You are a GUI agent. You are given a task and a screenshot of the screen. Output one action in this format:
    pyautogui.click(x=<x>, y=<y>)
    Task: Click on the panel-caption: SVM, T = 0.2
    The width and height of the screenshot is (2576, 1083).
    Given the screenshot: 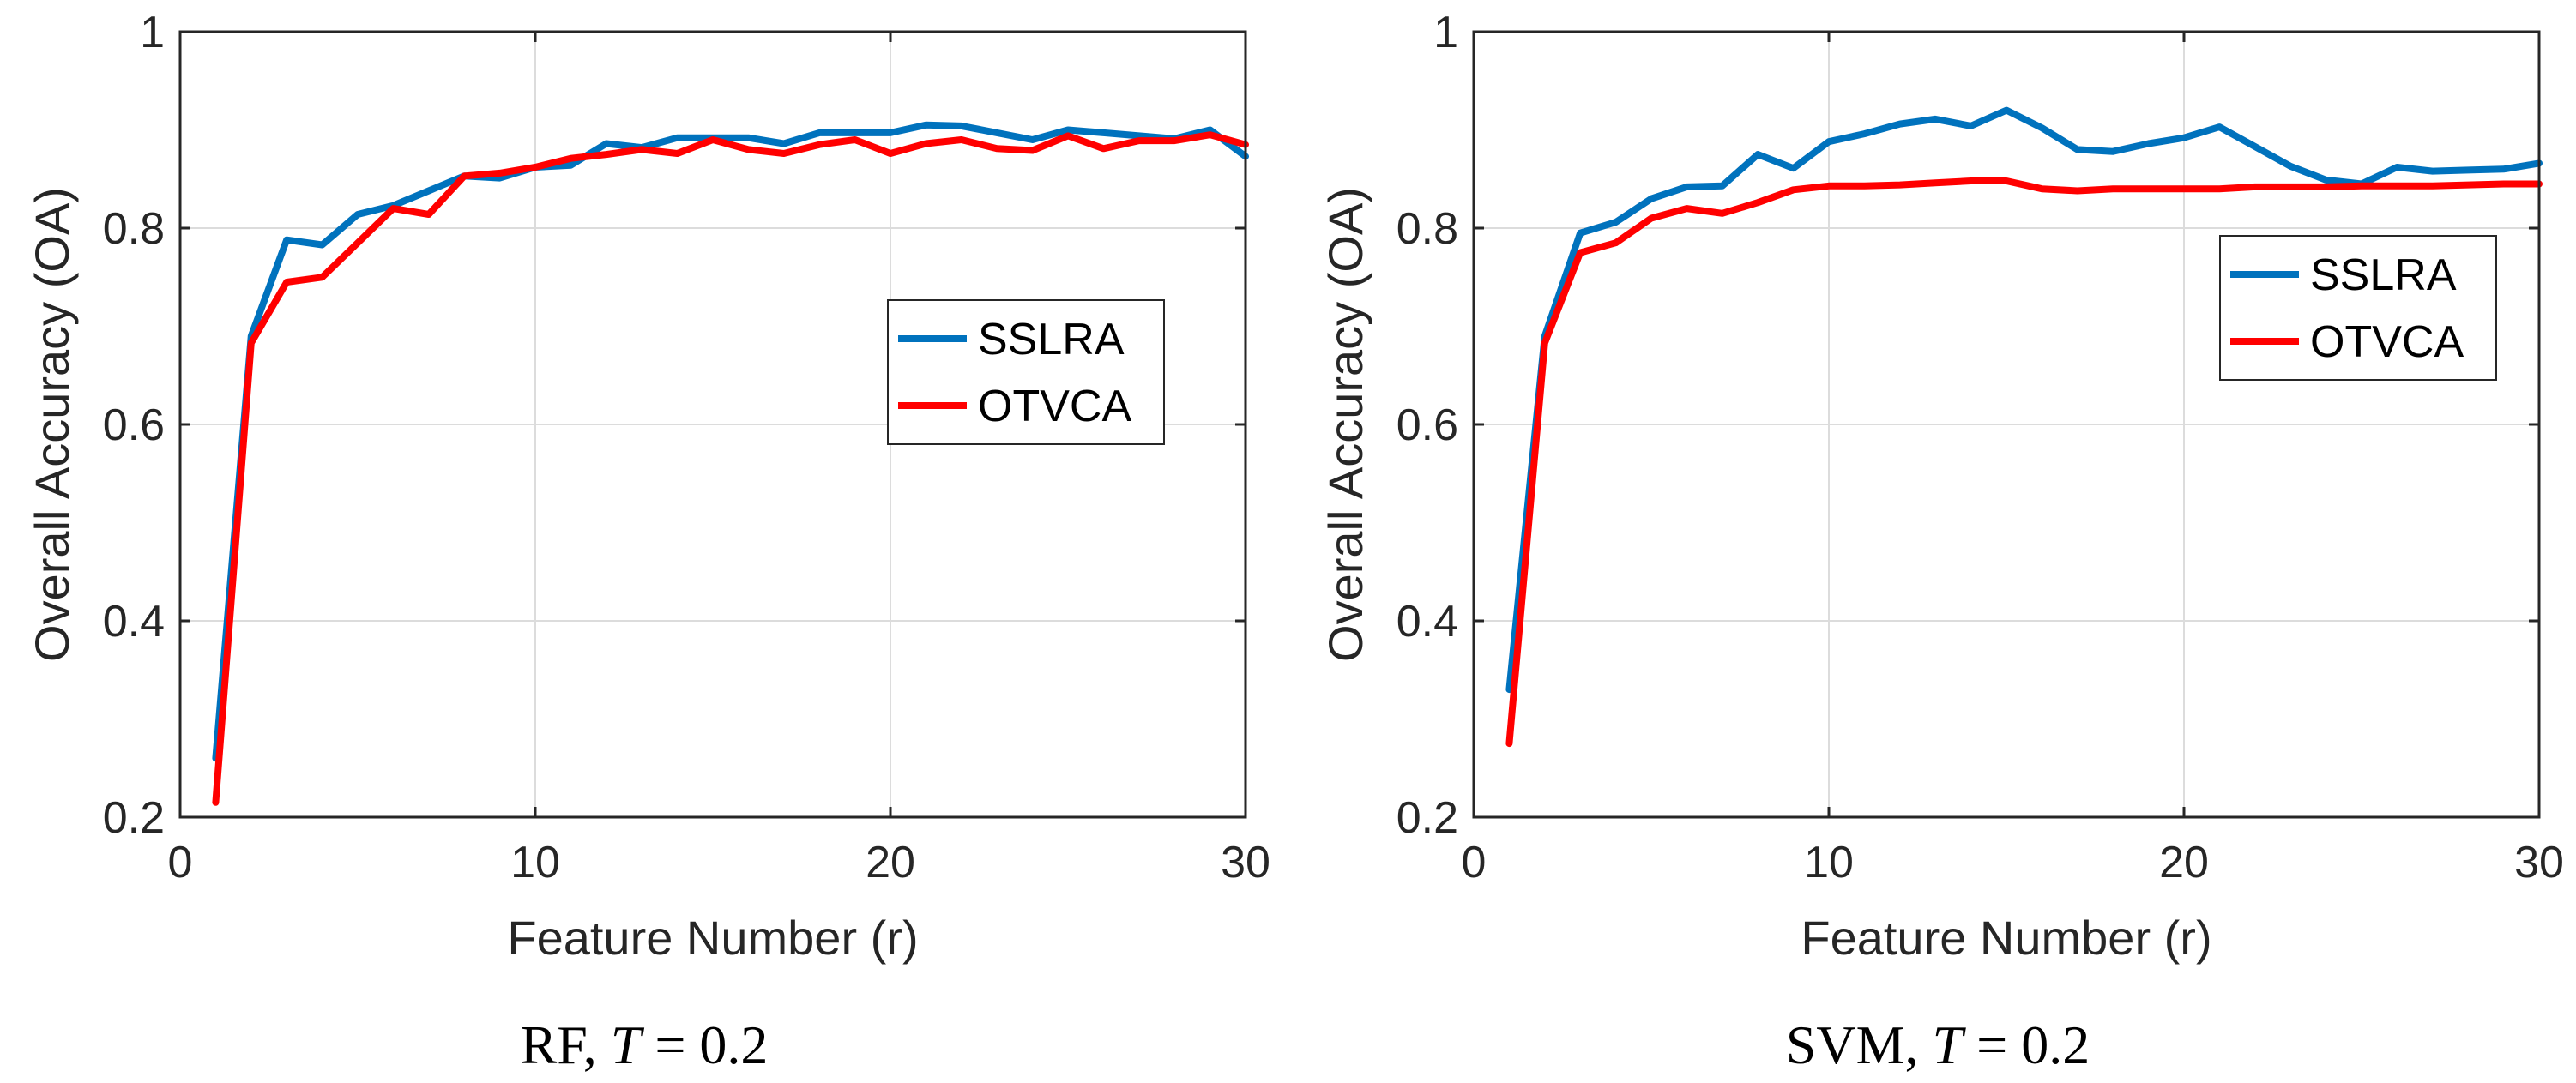 What is the action you would take?
    pyautogui.click(x=1938, y=1044)
    